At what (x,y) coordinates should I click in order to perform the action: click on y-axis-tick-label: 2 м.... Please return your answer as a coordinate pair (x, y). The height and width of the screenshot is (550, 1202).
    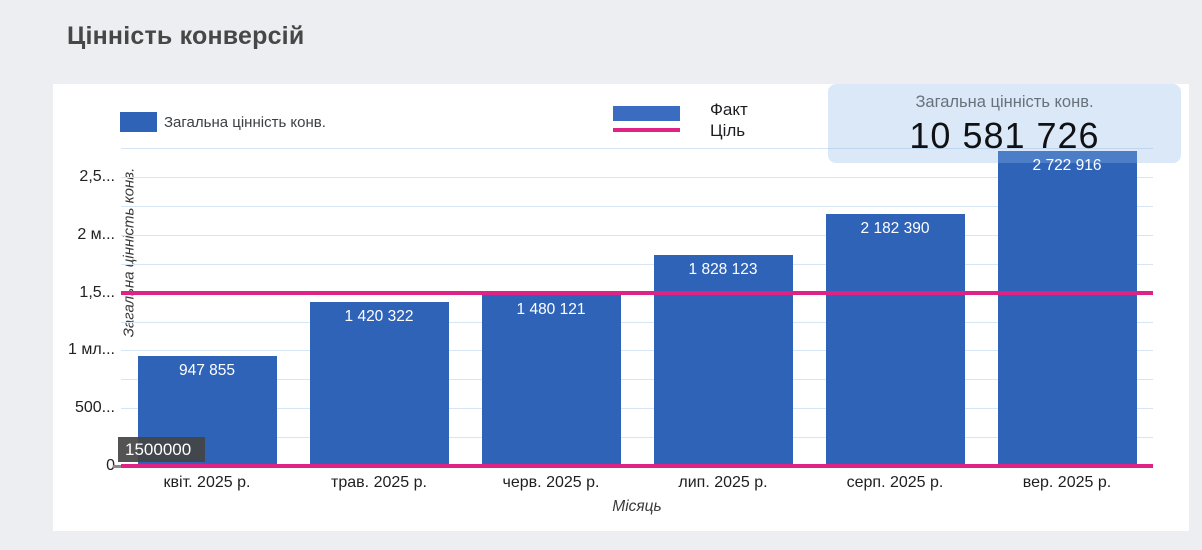
    Looking at the image, I should click on (96, 234).